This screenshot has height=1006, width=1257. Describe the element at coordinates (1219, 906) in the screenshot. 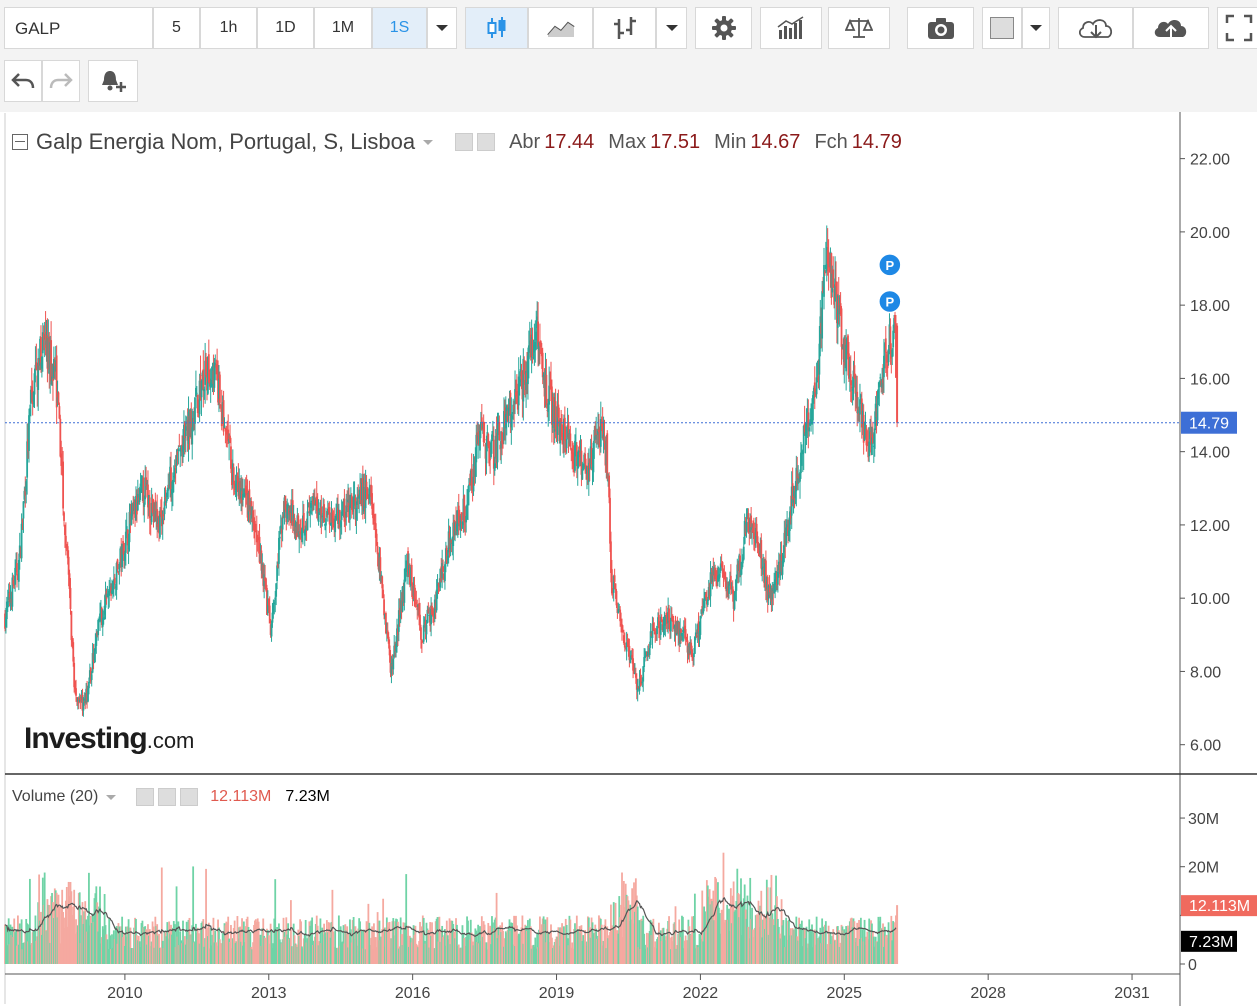

I see `volume-tag` at that location.